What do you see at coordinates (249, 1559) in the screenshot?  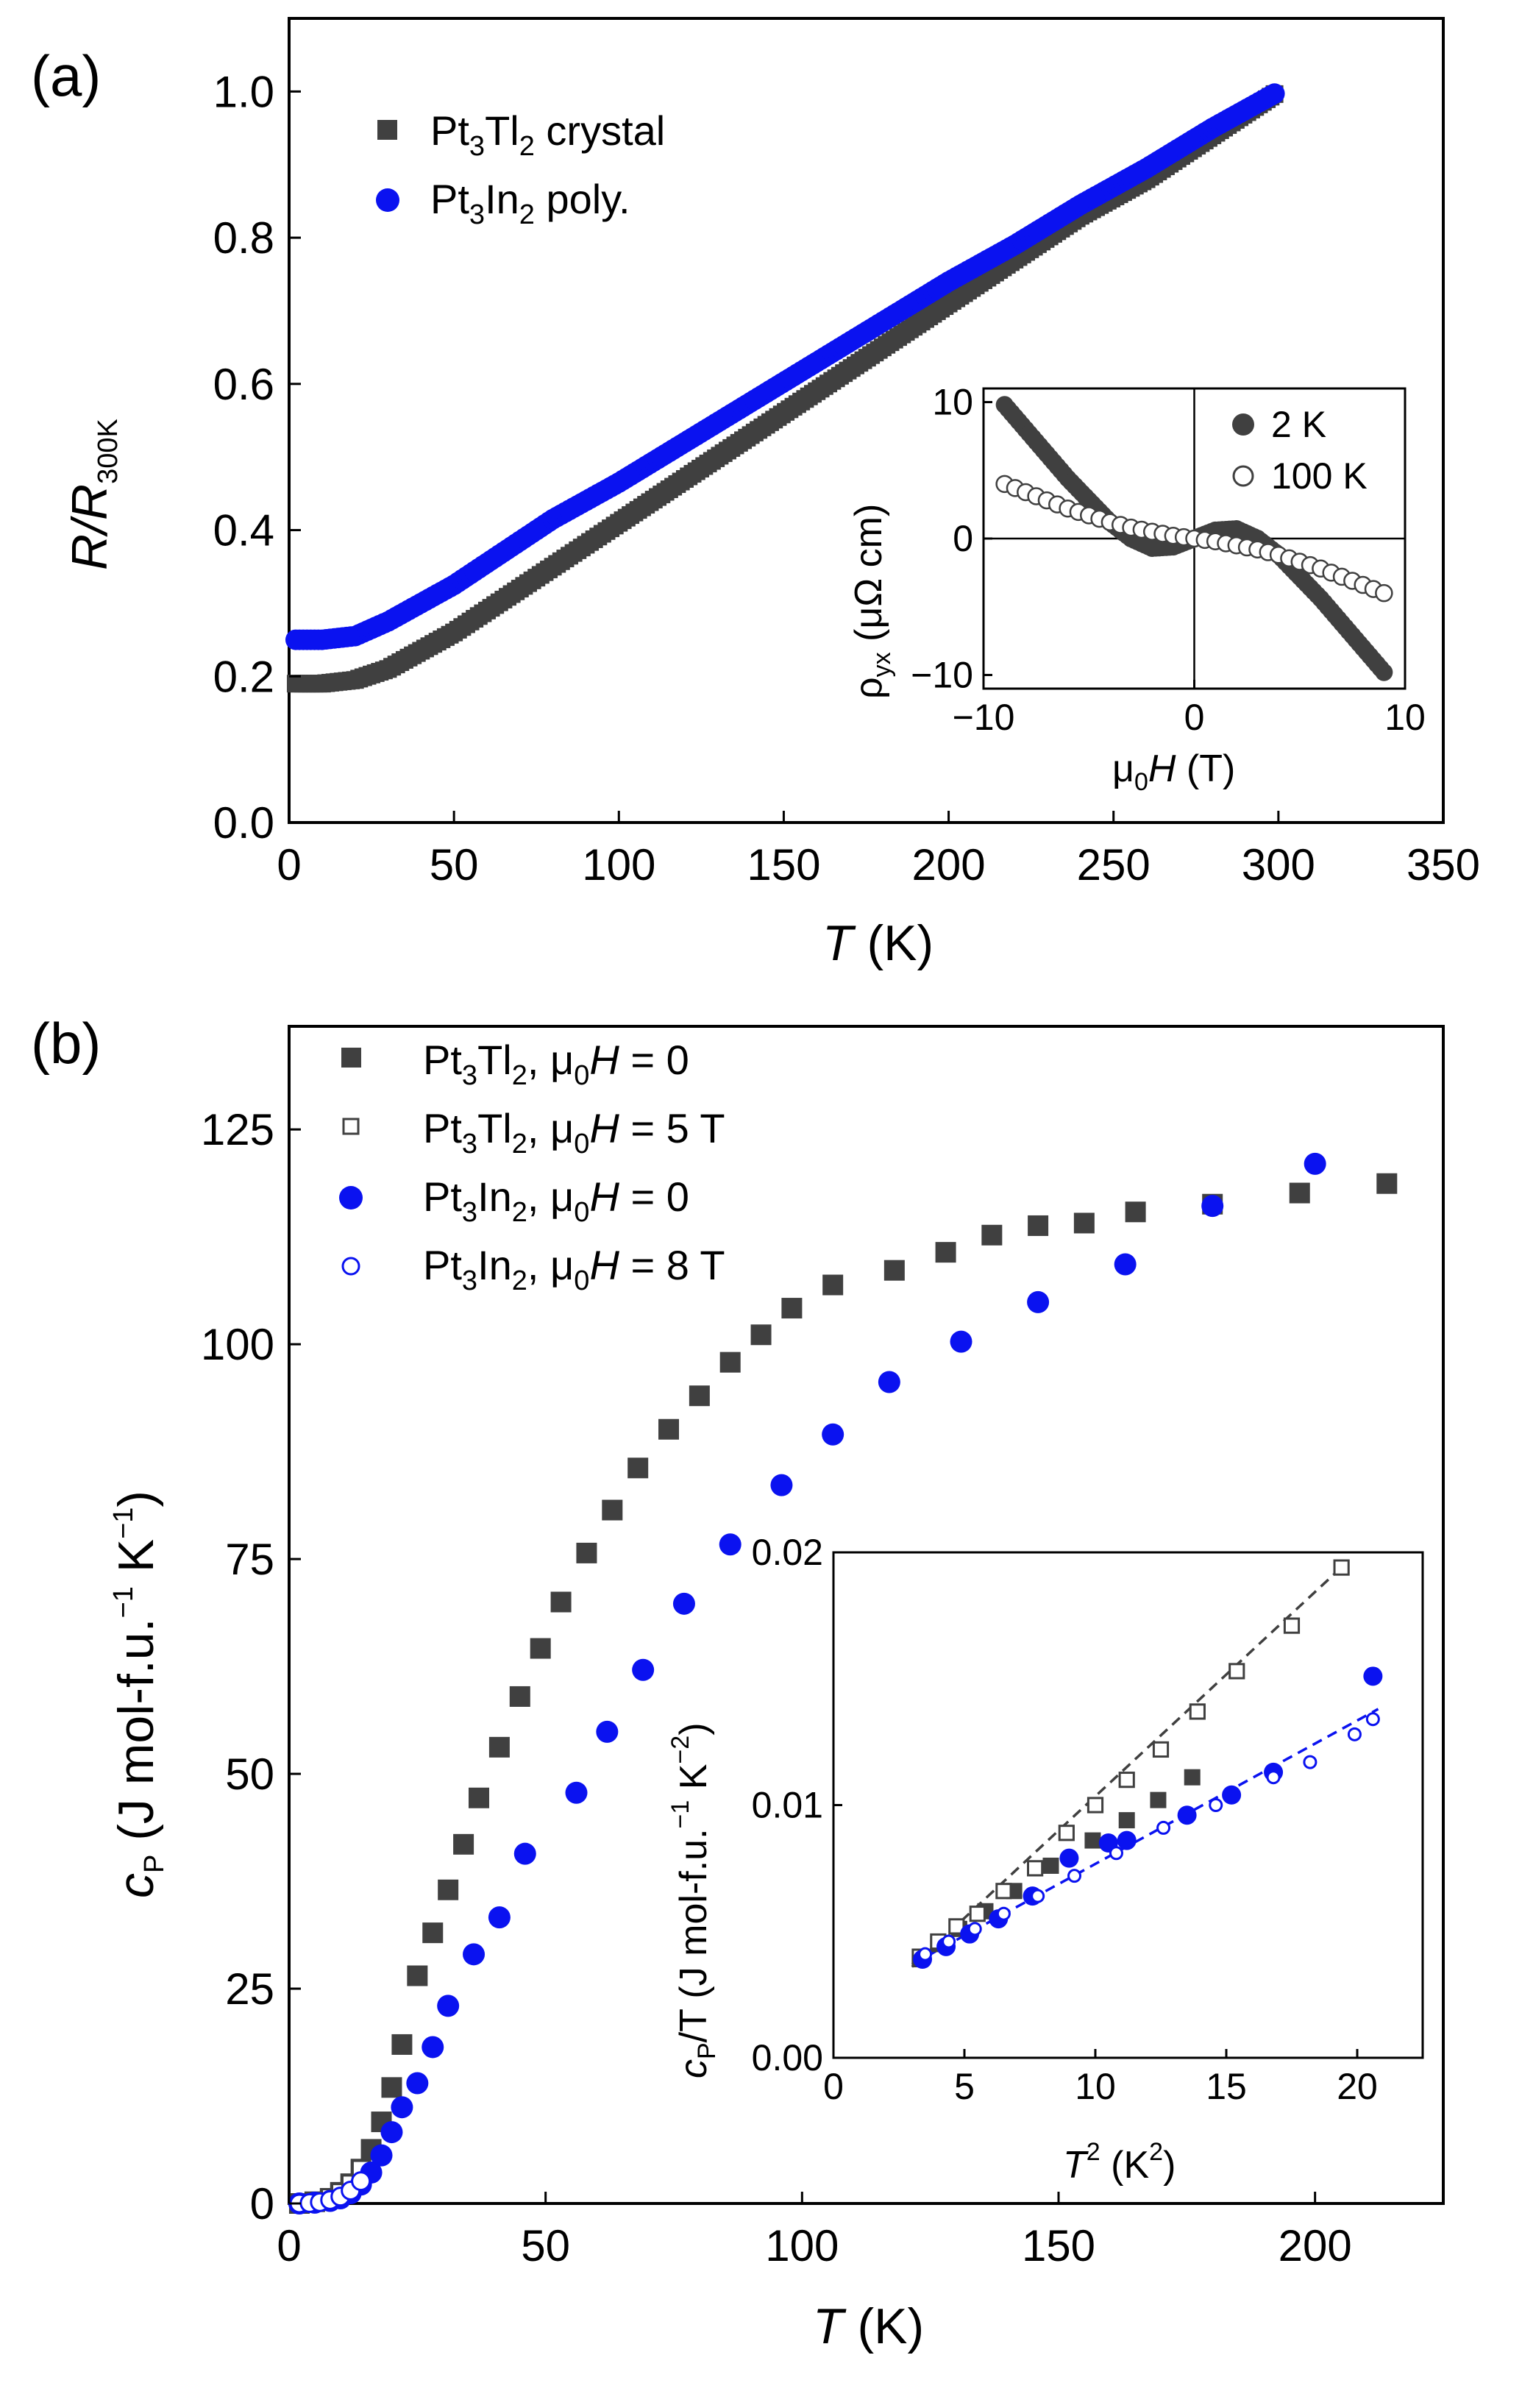 I see `panel-b-ytick-label: 75` at bounding box center [249, 1559].